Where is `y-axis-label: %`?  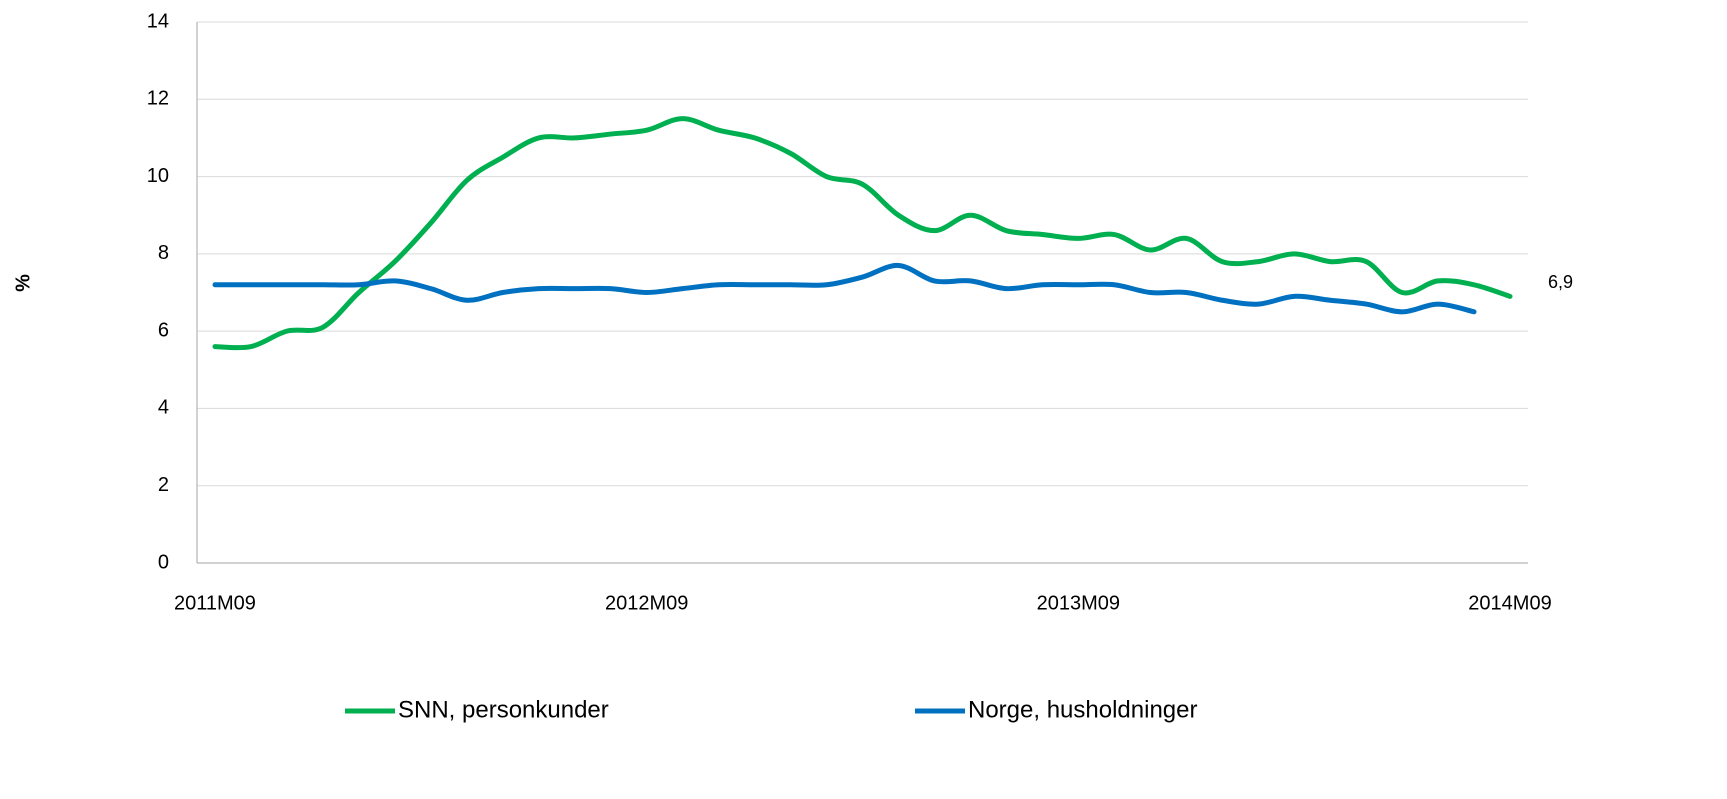 y-axis-label: % is located at coordinates (23, 283).